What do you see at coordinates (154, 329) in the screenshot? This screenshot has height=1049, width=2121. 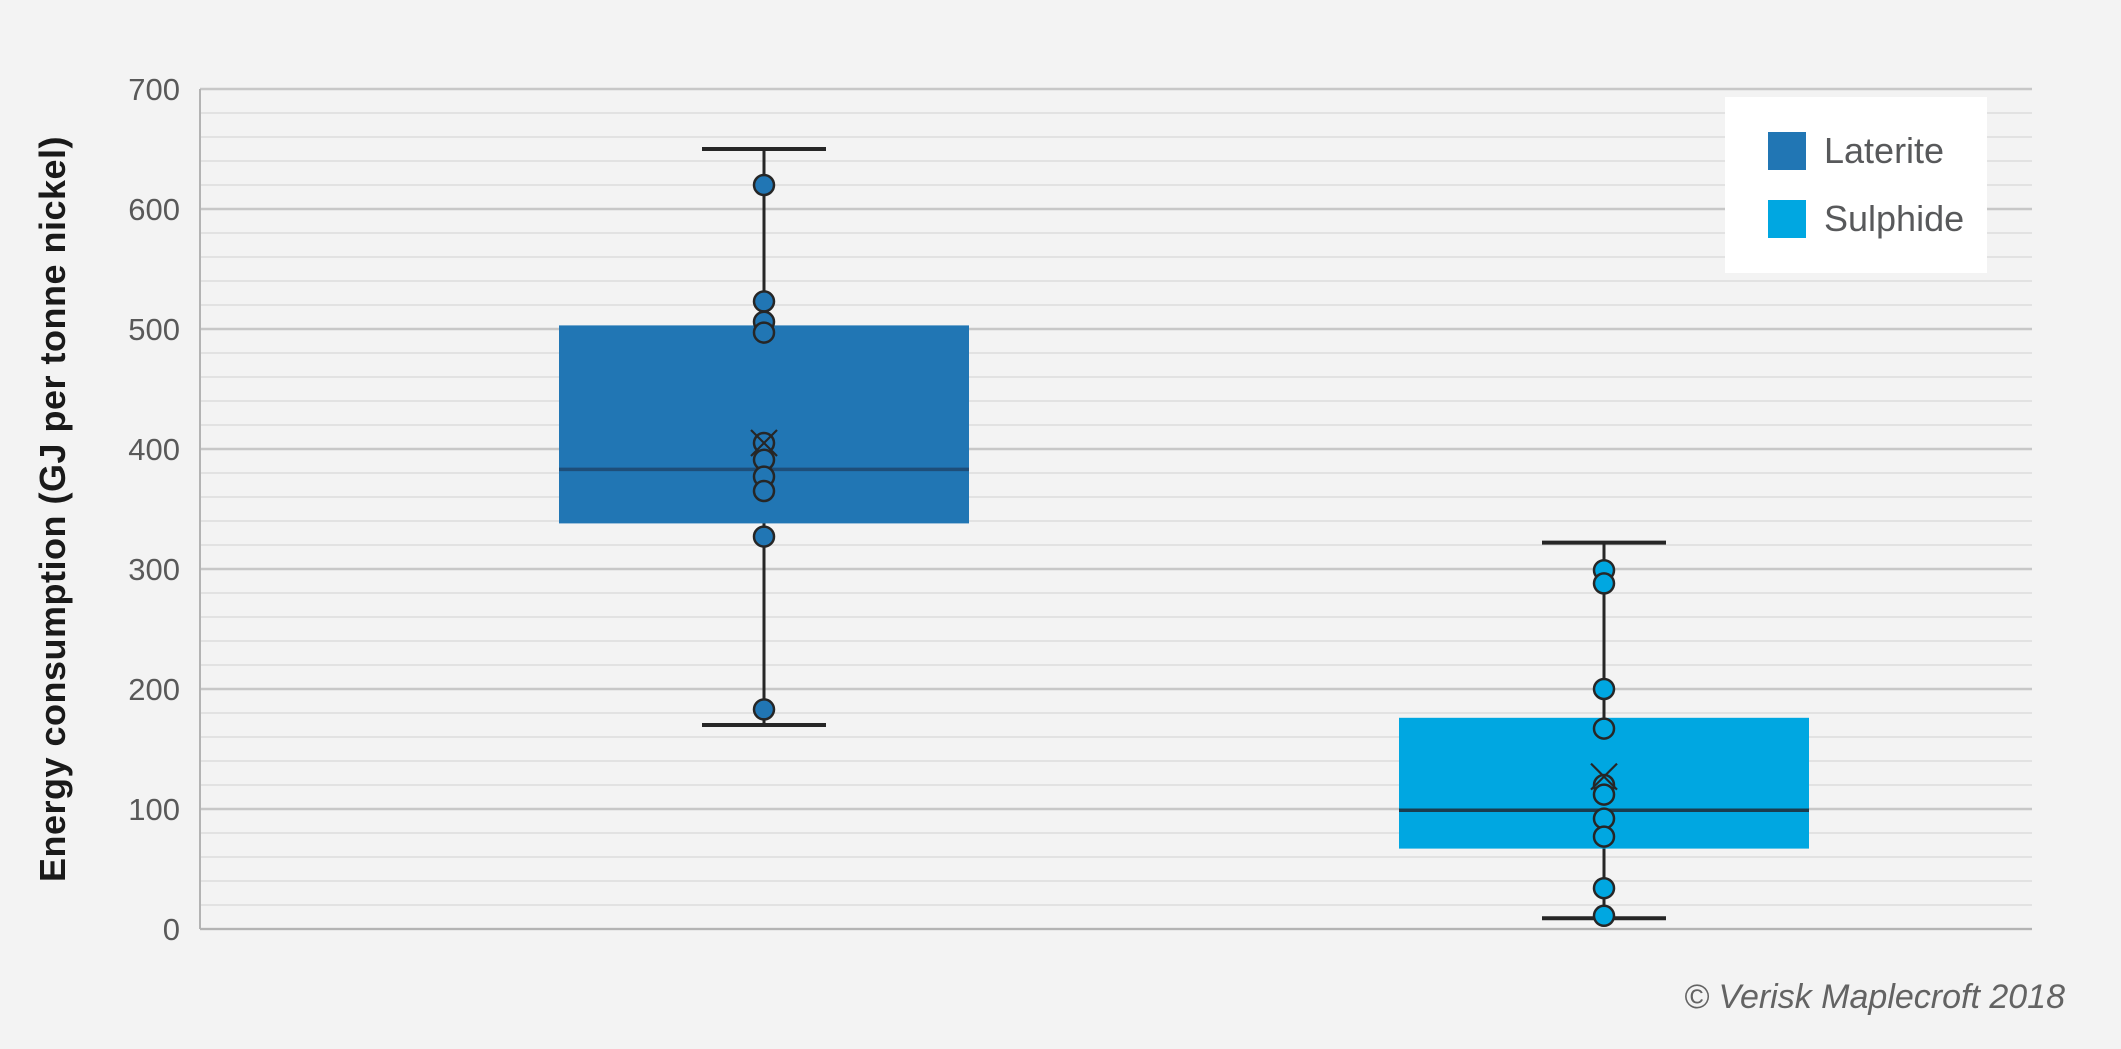 I see `y-tick-label: 500` at bounding box center [154, 329].